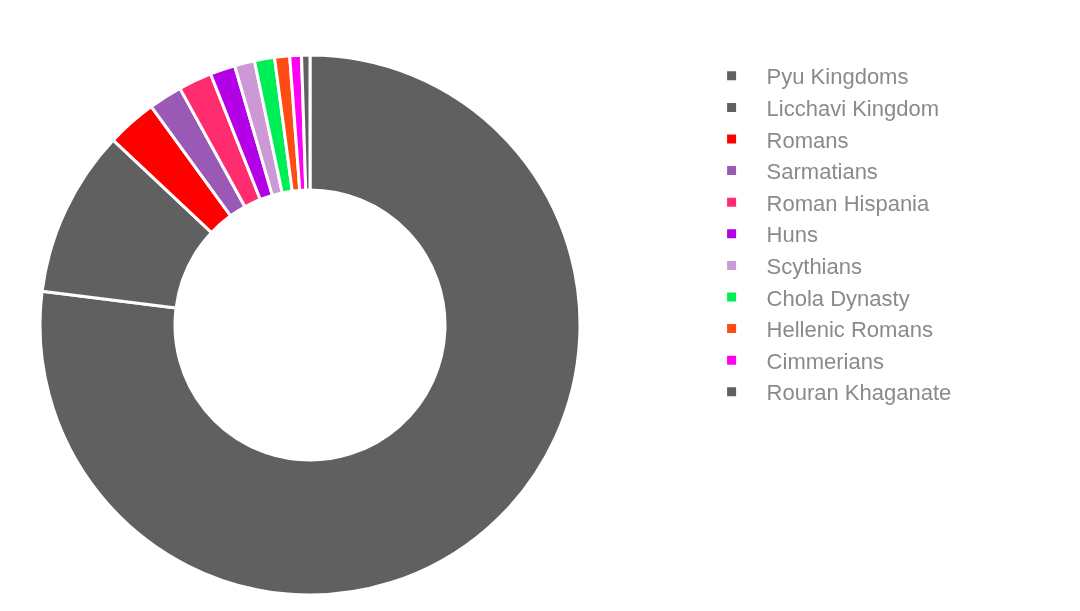 This screenshot has height=611, width=1080. What do you see at coordinates (807, 140) in the screenshot?
I see `legend-label: Romans` at bounding box center [807, 140].